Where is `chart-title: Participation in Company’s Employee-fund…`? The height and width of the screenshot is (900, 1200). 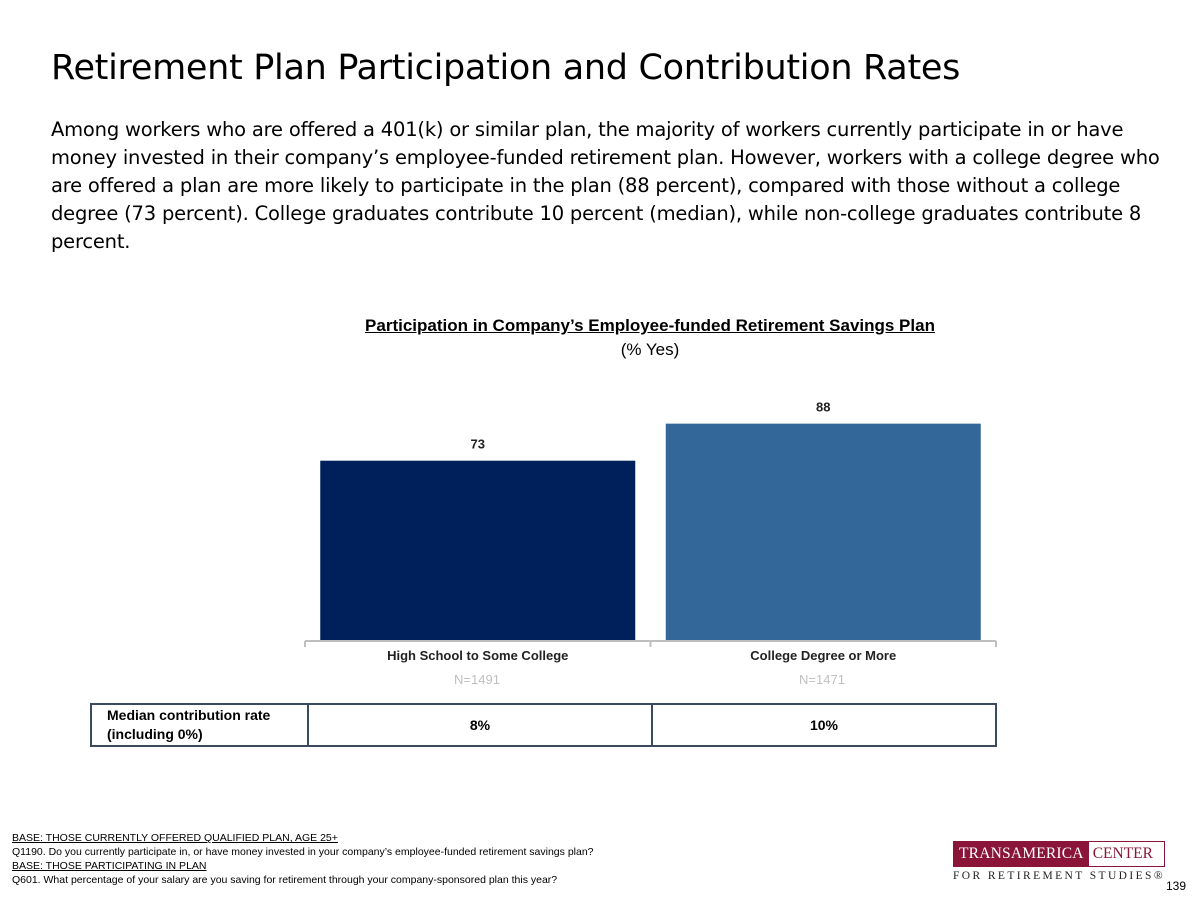 chart-title: Participation in Company’s Employee-fund… is located at coordinates (650, 325).